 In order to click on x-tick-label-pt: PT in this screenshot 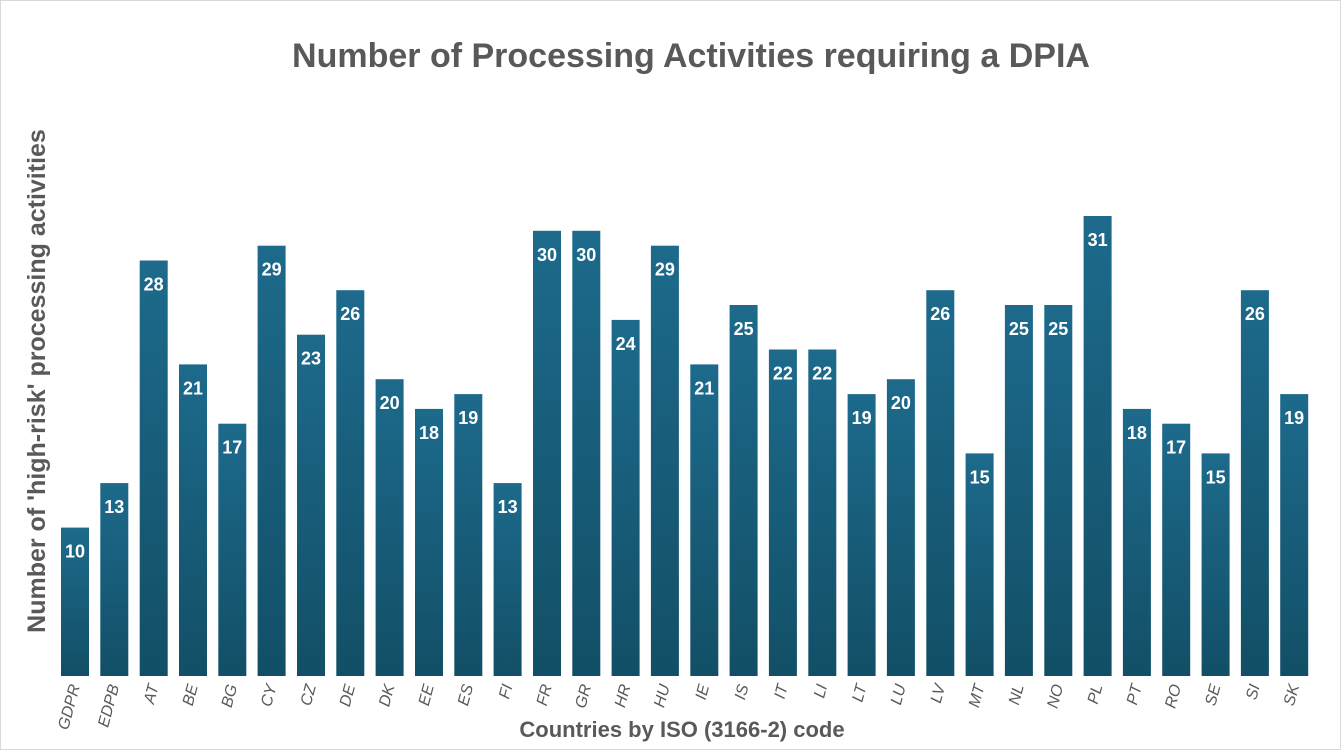, I will do `click(1135, 693)`.